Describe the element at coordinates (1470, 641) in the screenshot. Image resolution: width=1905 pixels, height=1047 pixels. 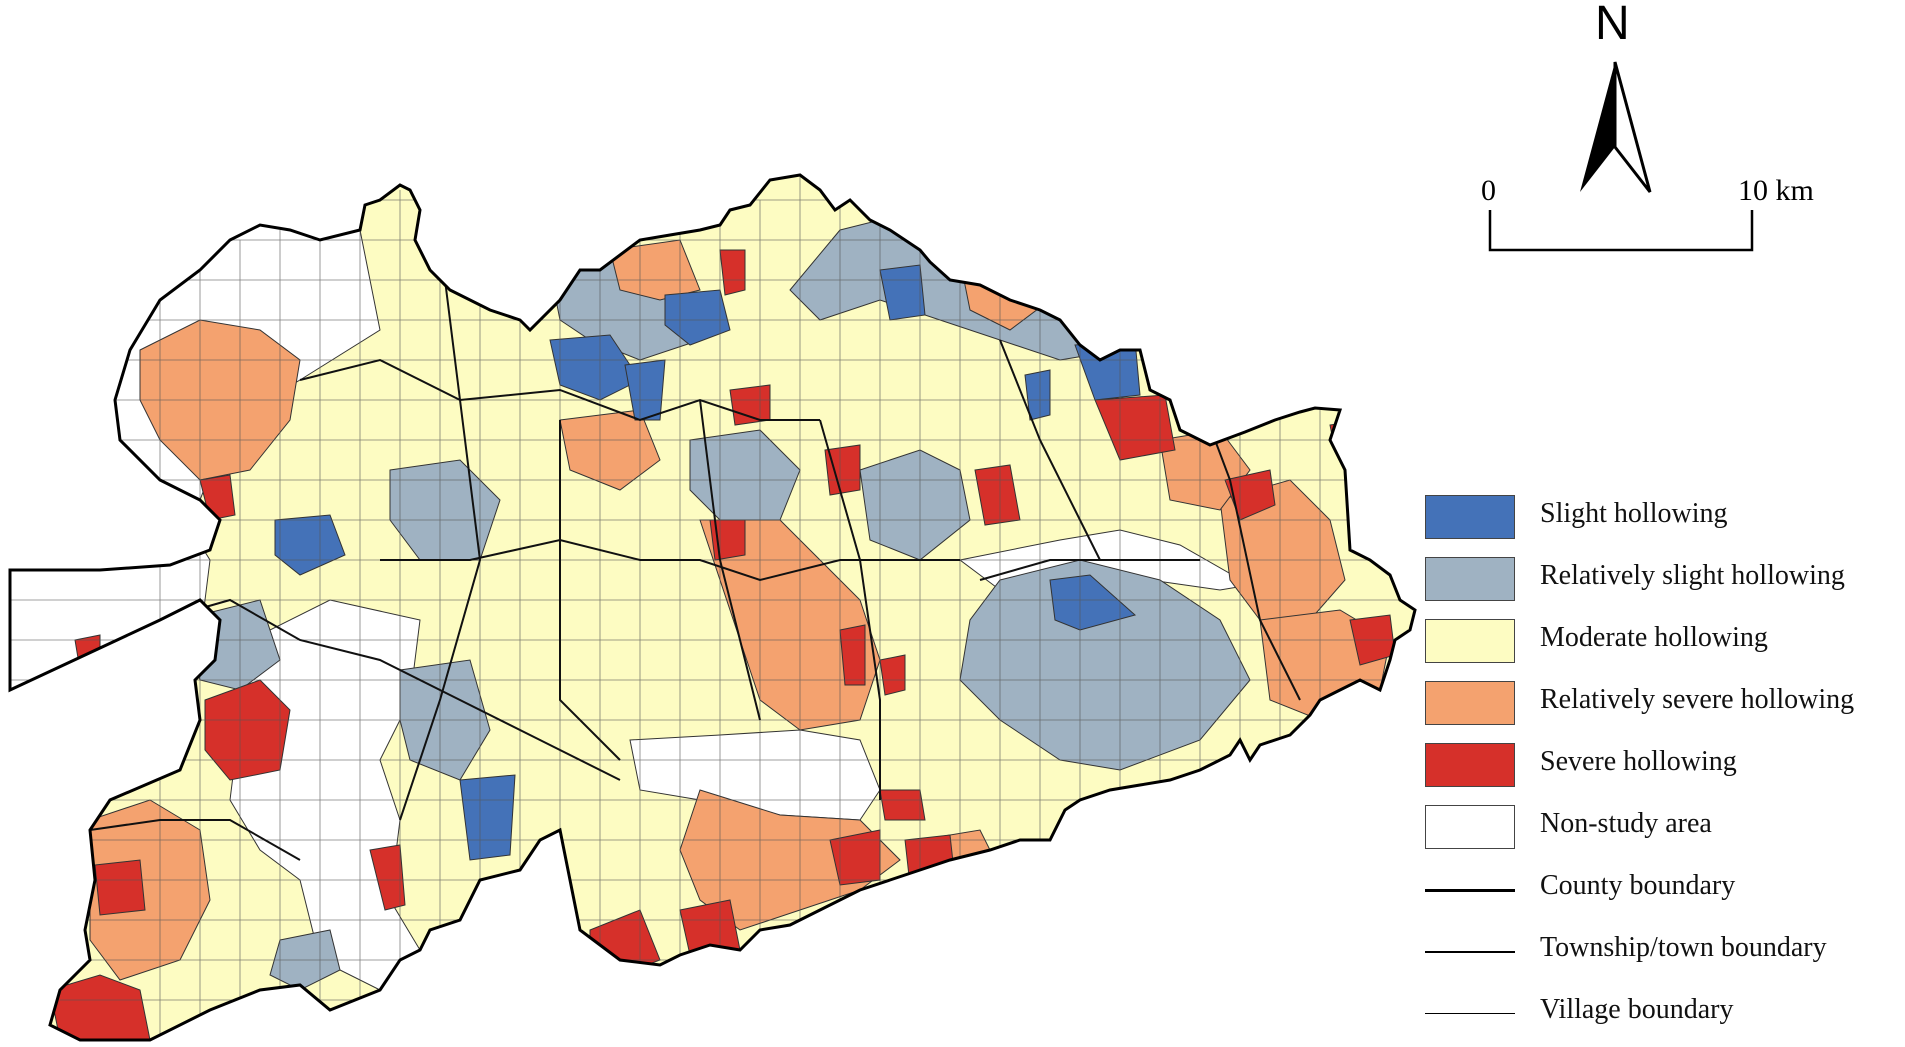
I see `legend-swatch-moderate` at that location.